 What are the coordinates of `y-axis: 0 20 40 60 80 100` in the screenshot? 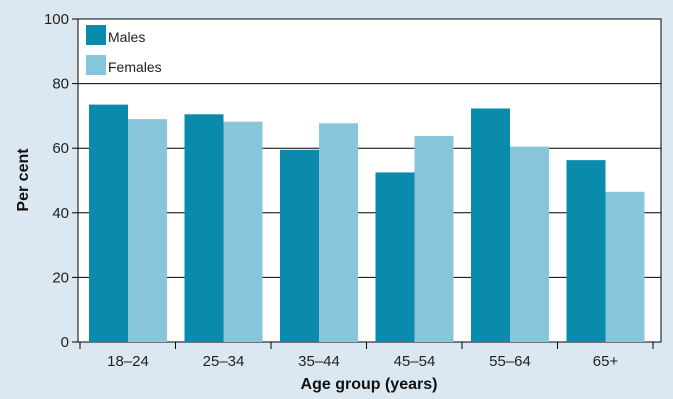 It's located at (61, 181).